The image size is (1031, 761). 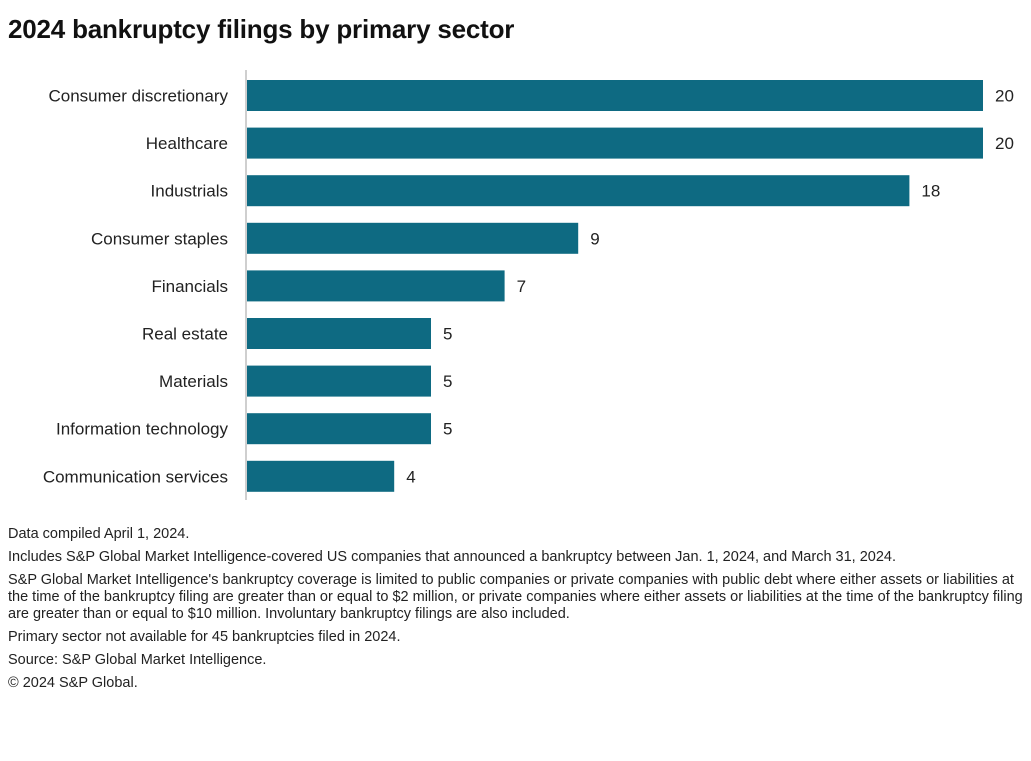 I want to click on category-label: Consumer staples, so click(x=159, y=238).